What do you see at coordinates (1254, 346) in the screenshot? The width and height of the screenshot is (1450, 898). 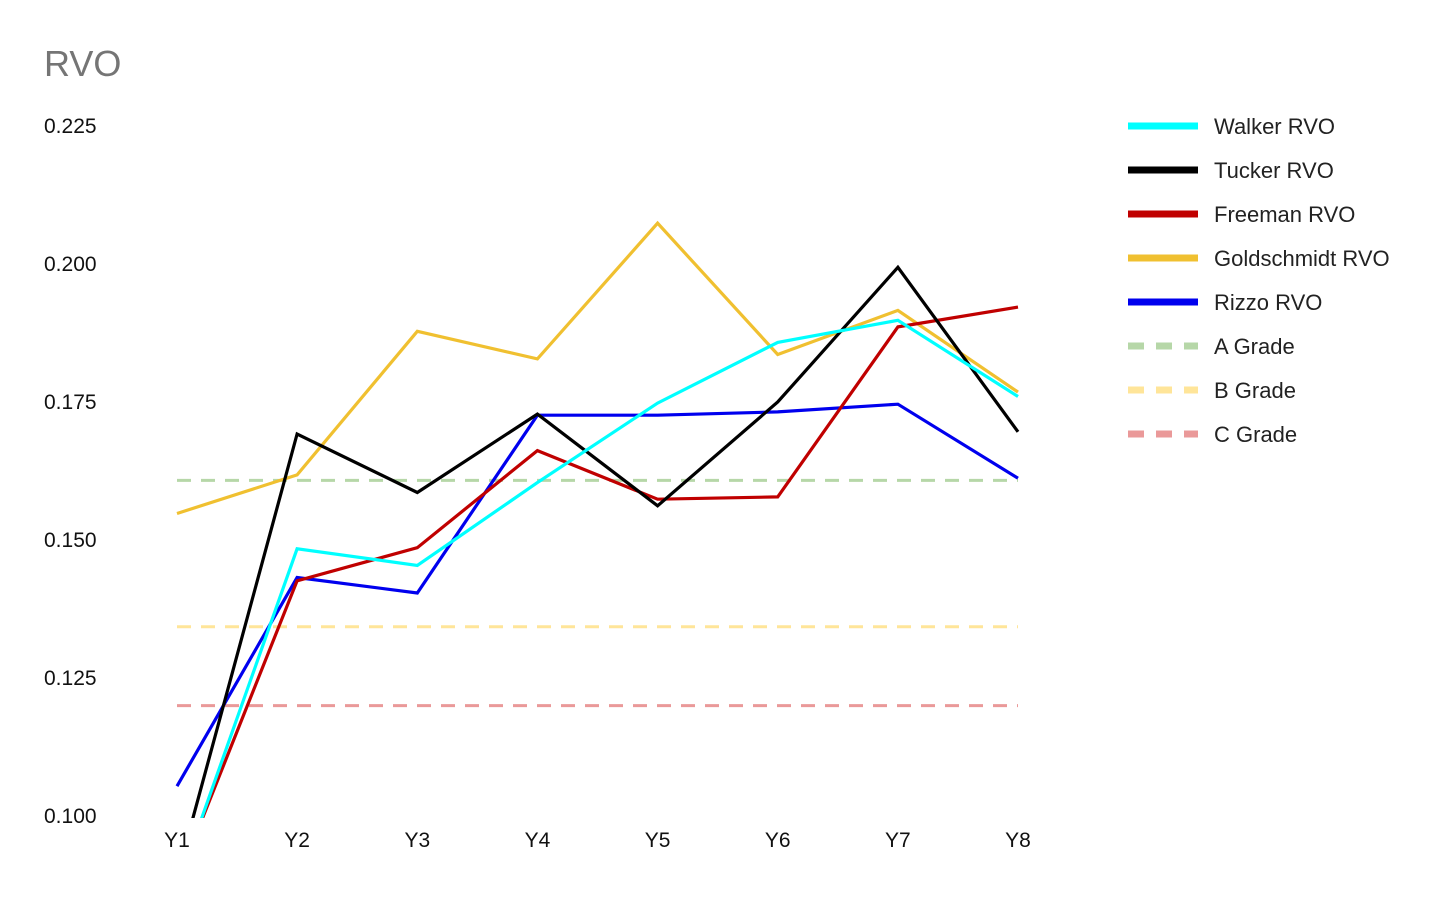 I see `legend-label: A Grade` at bounding box center [1254, 346].